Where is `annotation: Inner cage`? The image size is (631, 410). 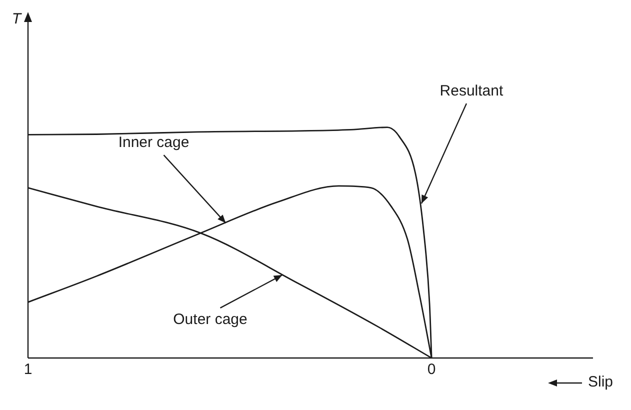
annotation: Inner cage is located at coordinates (154, 143).